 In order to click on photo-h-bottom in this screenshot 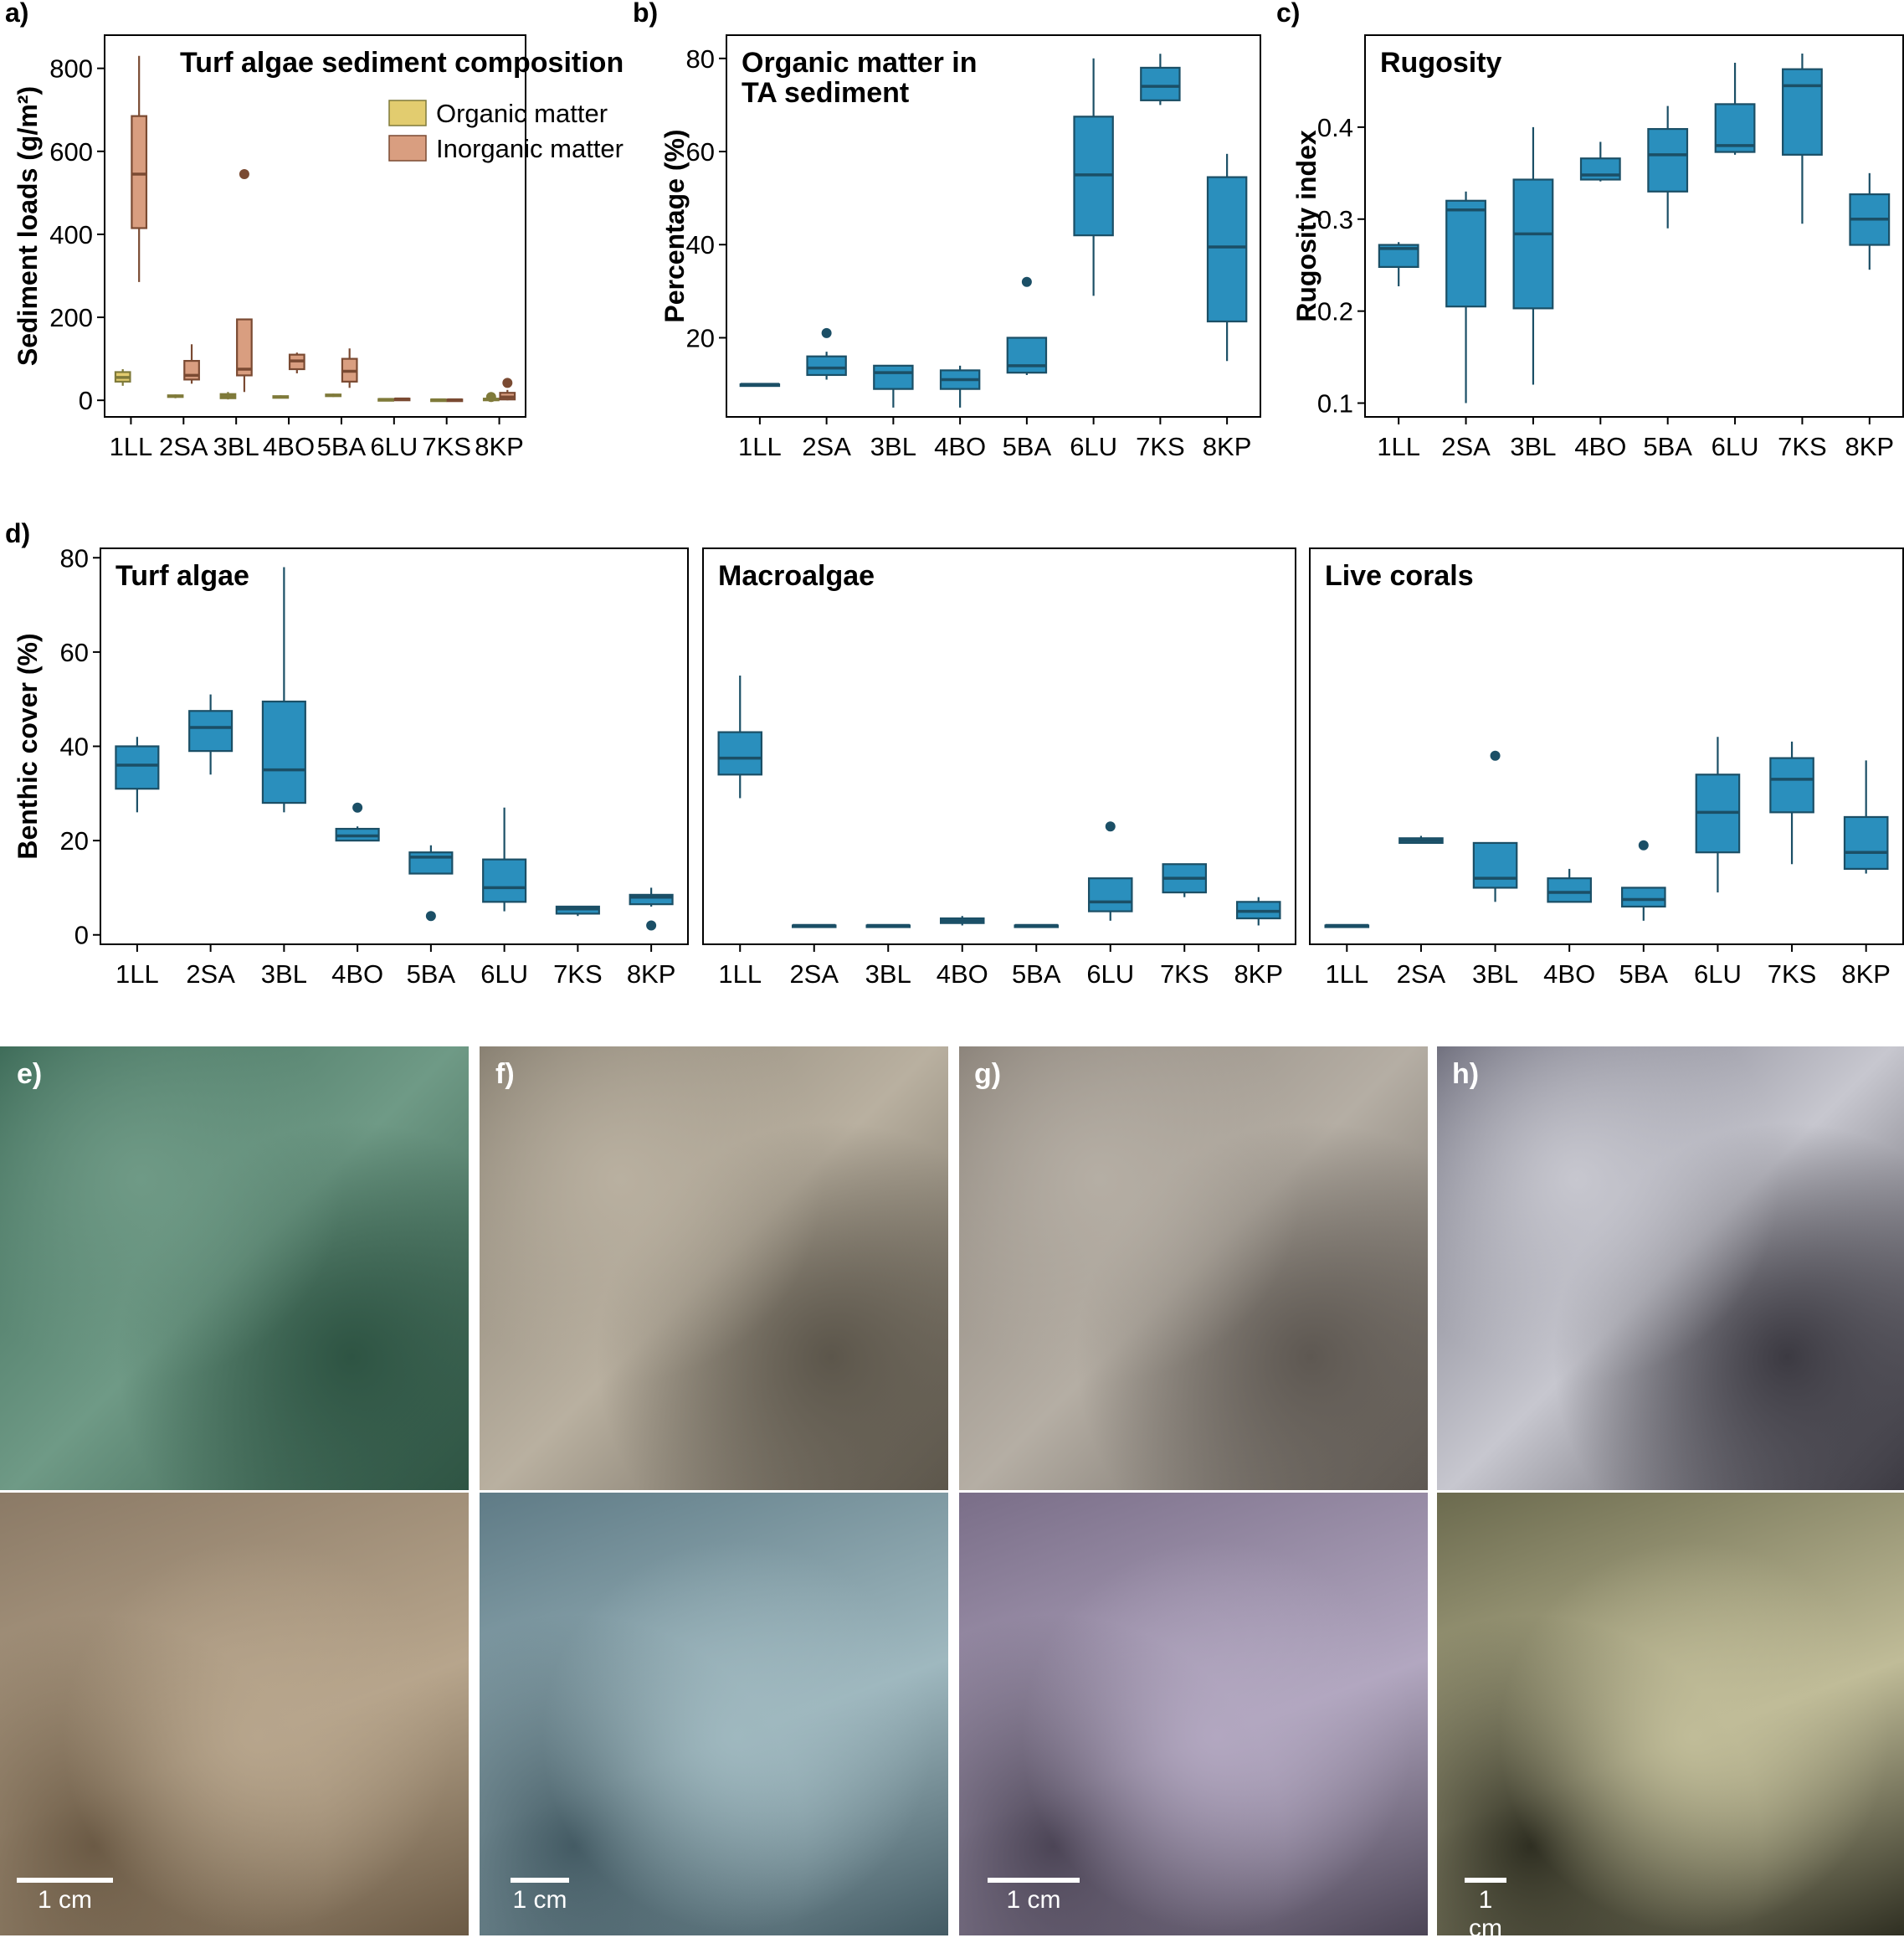, I will do `click(1670, 1714)`.